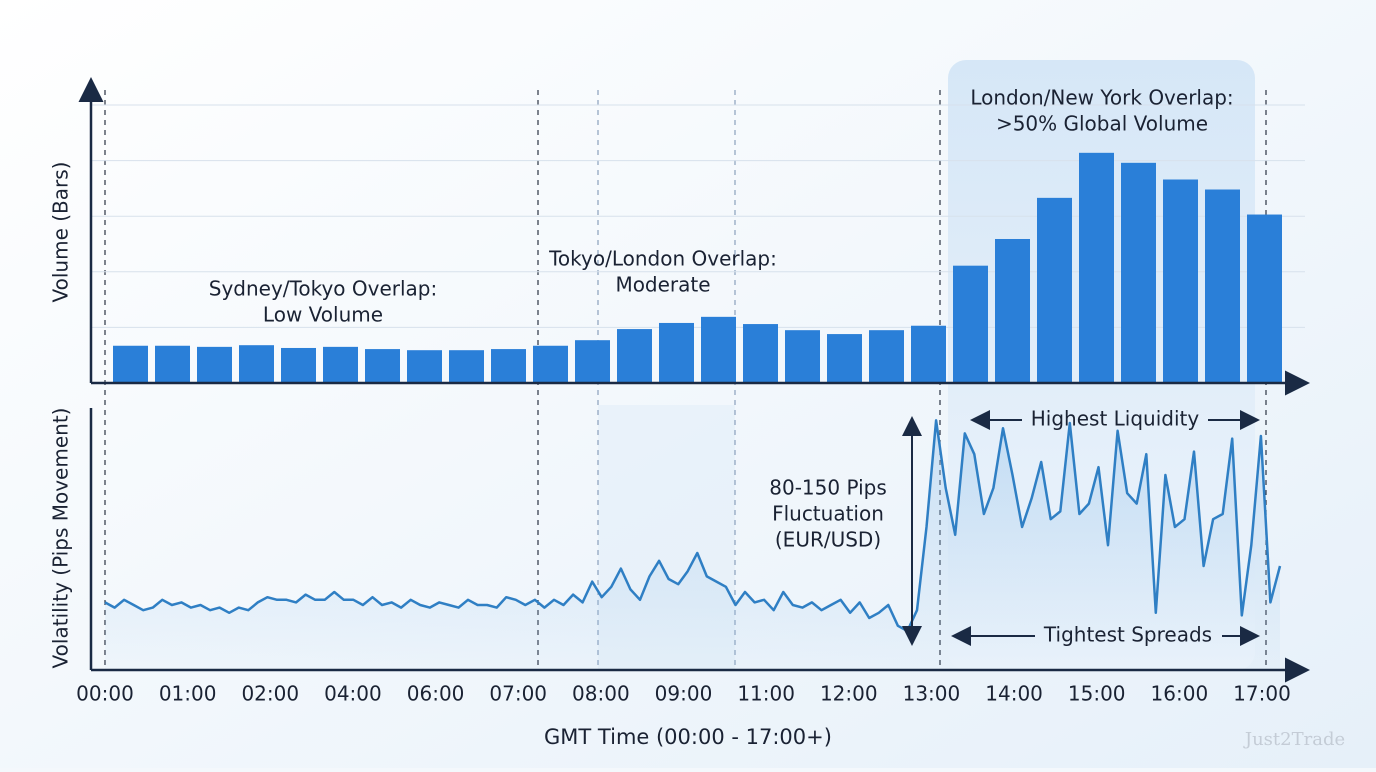 Image resolution: width=1376 pixels, height=772 pixels. Describe the element at coordinates (1081, 528) in the screenshot. I see `annotation-arrows` at that location.